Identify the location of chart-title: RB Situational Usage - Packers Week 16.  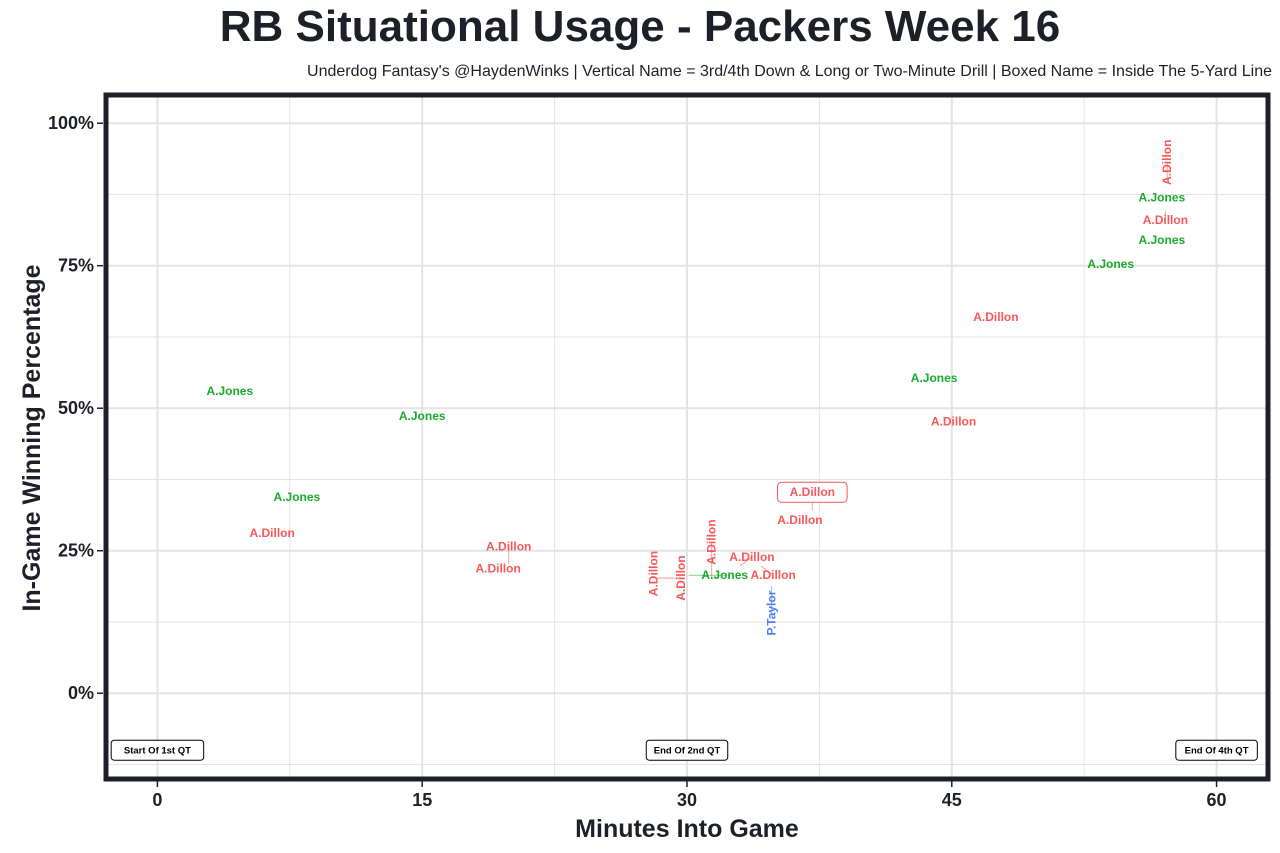
(640, 26).